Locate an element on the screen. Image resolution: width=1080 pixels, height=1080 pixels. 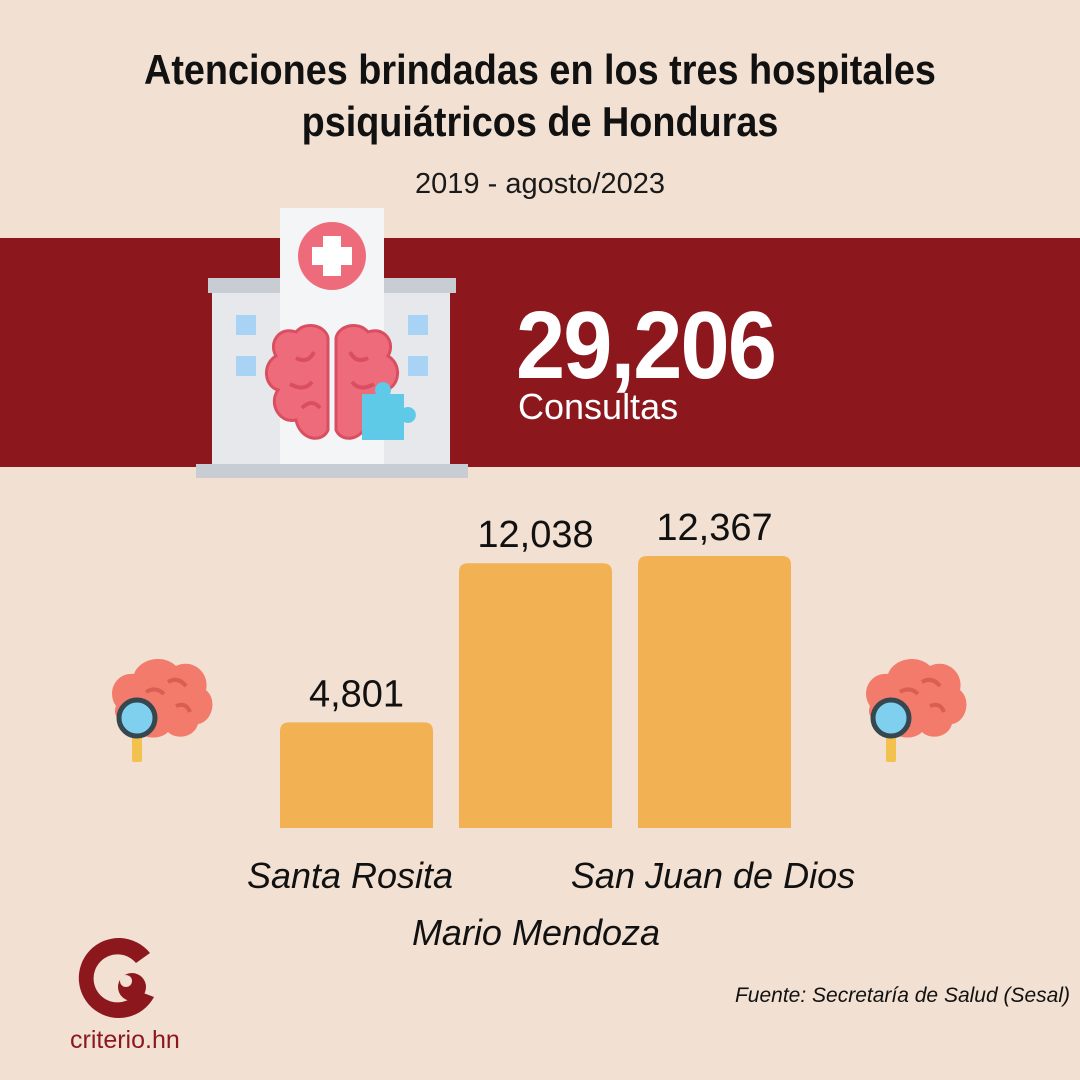
category-label: Santa Rosita is located at coordinates (350, 875).